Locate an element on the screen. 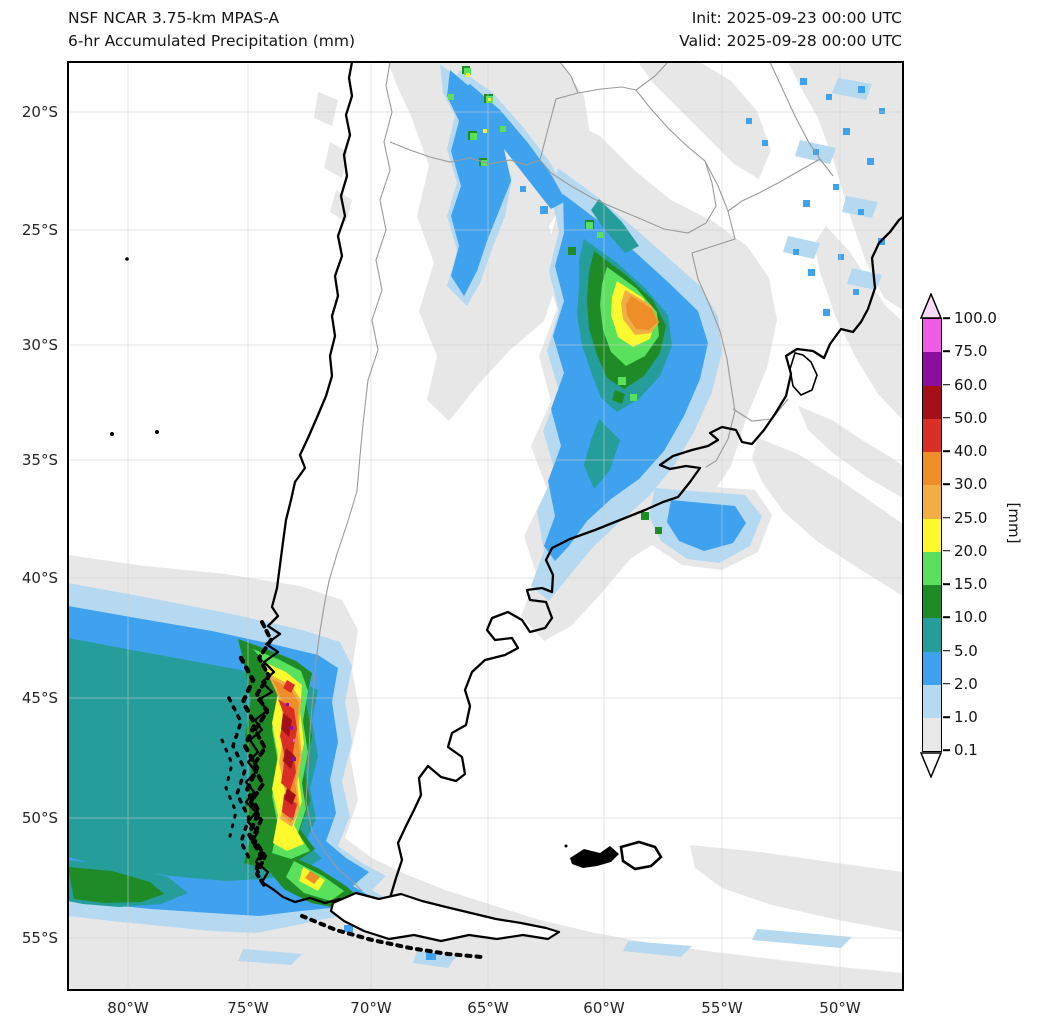 This screenshot has width=1047, height=1032. colorbar-unit-label: [mm] is located at coordinates (1014, 523).